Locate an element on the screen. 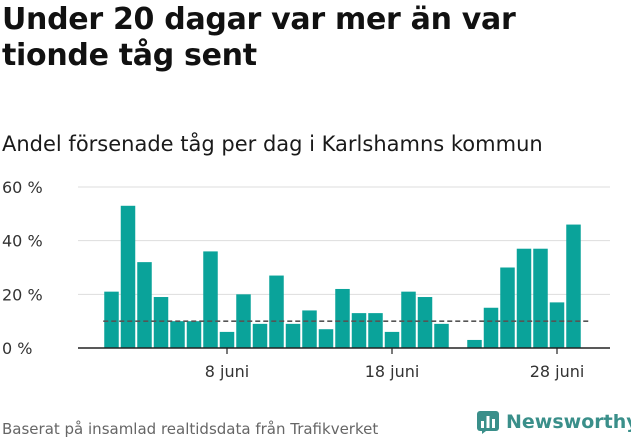 The height and width of the screenshot is (439, 631). y-tick-label: 0 % is located at coordinates (17, 348).